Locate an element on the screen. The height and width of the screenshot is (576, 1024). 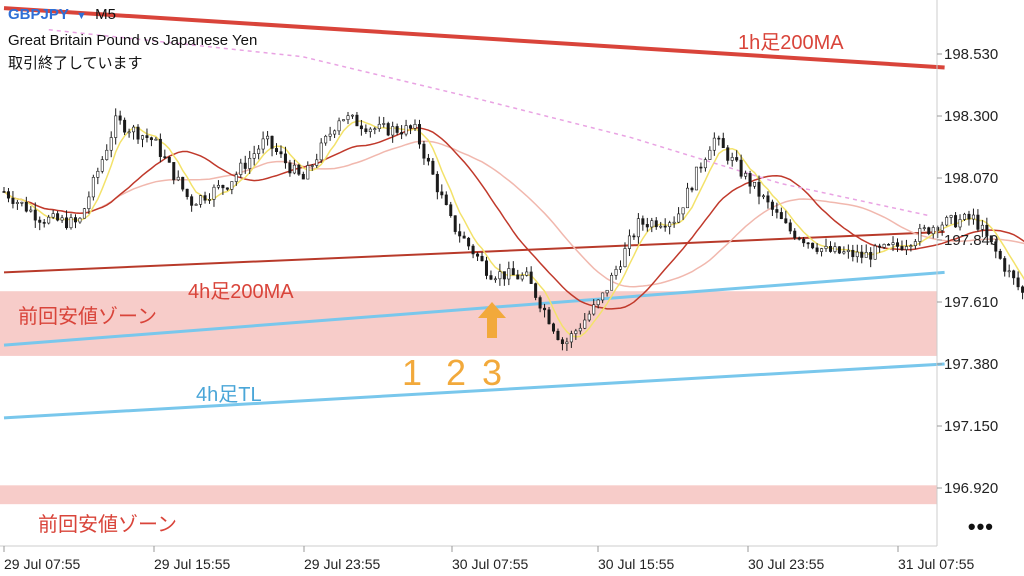
more-dots-icon: ••• is located at coordinates (980, 526).